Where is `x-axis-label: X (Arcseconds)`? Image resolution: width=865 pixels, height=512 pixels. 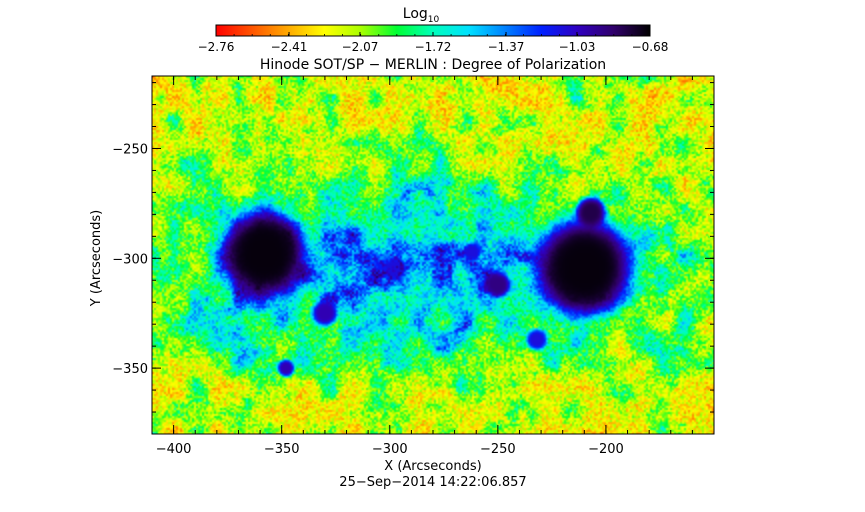 x-axis-label: X (Arcseconds) is located at coordinates (432, 466).